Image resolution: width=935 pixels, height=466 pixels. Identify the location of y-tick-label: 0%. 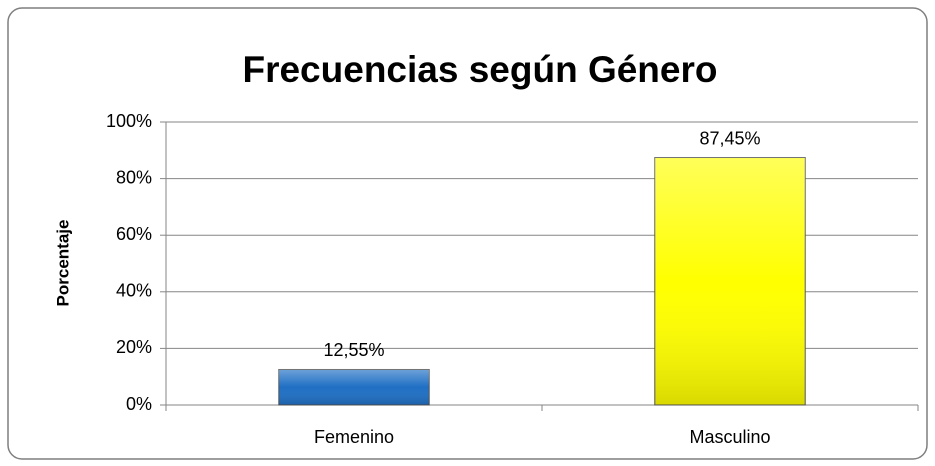
(139, 404).